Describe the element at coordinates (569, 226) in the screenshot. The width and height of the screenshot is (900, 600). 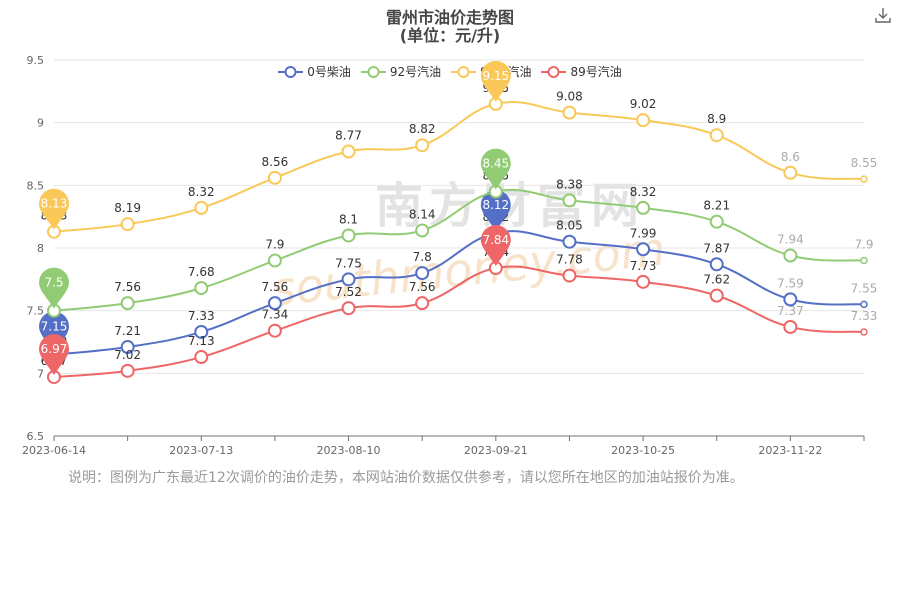
I see `data-label: 8.05` at that location.